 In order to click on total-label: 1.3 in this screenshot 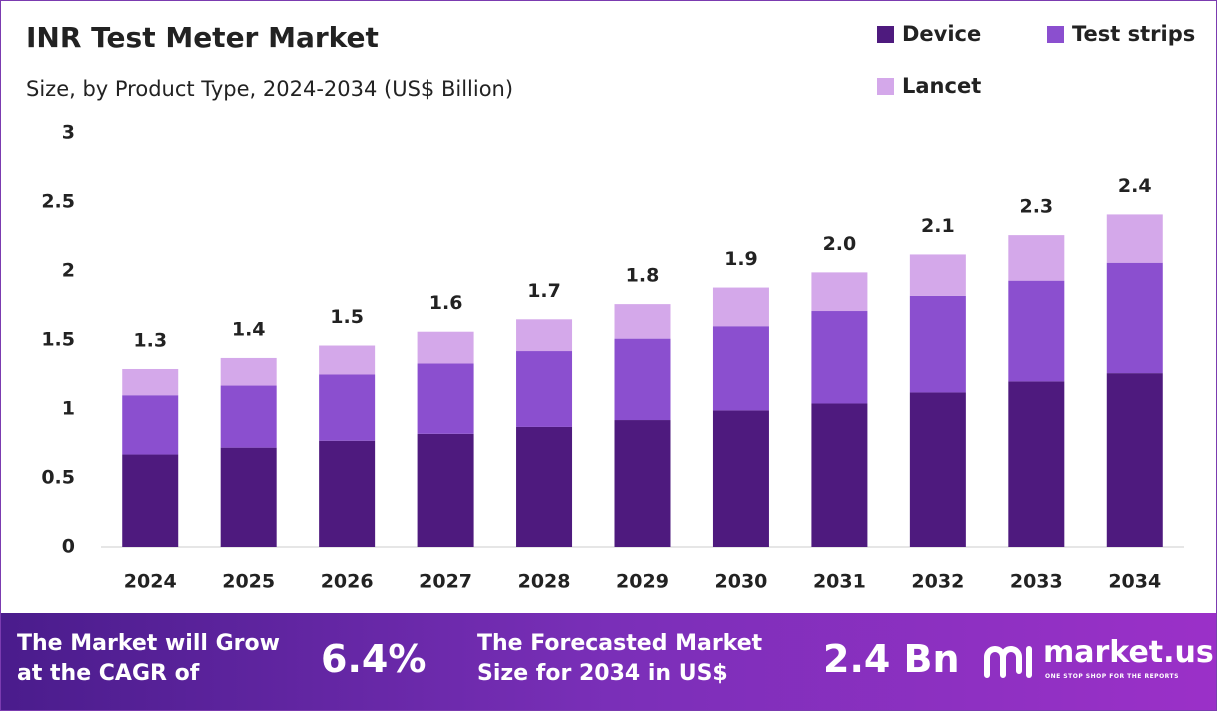, I will do `click(150, 340)`.